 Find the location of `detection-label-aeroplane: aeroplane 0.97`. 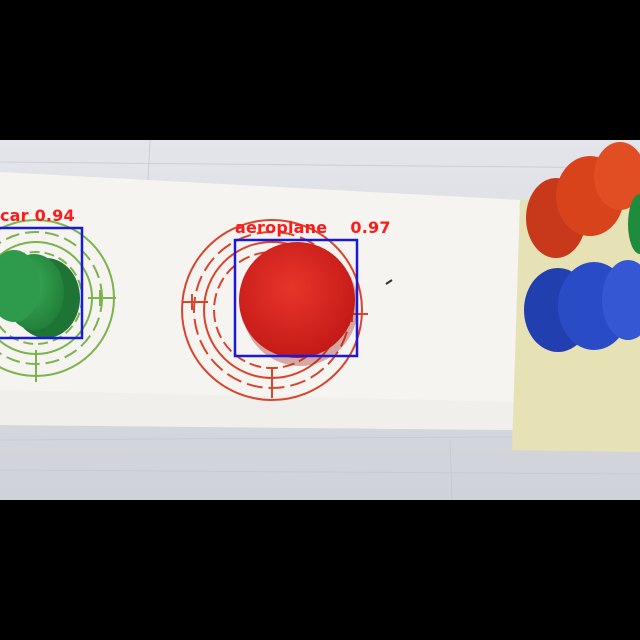

detection-label-aeroplane: aeroplane 0.97 is located at coordinates (313, 227).